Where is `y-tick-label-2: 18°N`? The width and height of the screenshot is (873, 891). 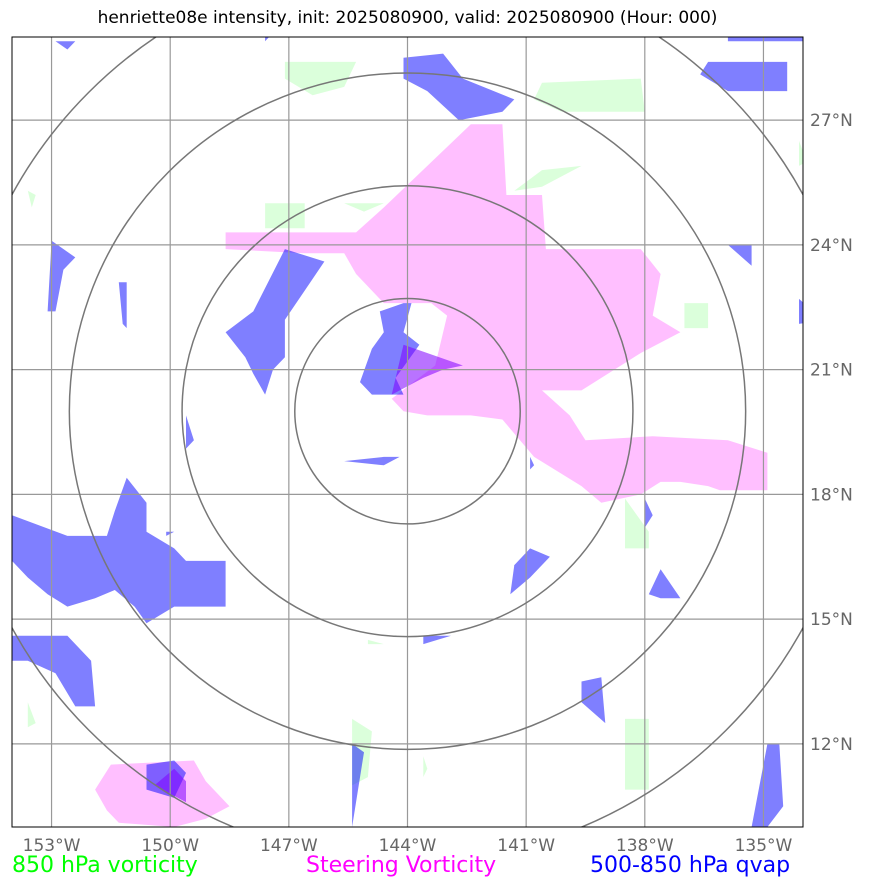 y-tick-label-2: 18°N is located at coordinates (831, 495).